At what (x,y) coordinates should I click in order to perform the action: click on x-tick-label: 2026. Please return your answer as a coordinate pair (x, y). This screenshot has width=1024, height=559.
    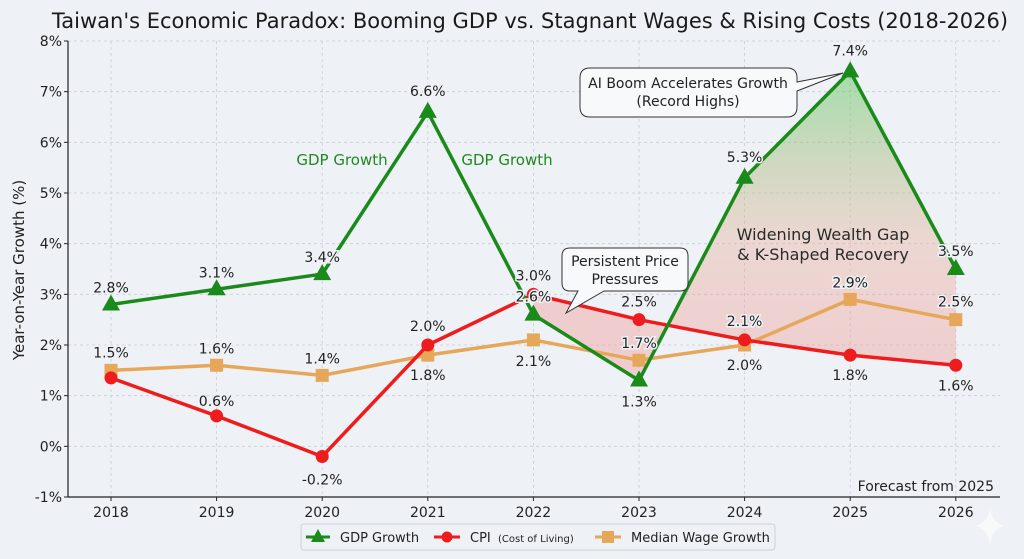
    Looking at the image, I should click on (956, 513).